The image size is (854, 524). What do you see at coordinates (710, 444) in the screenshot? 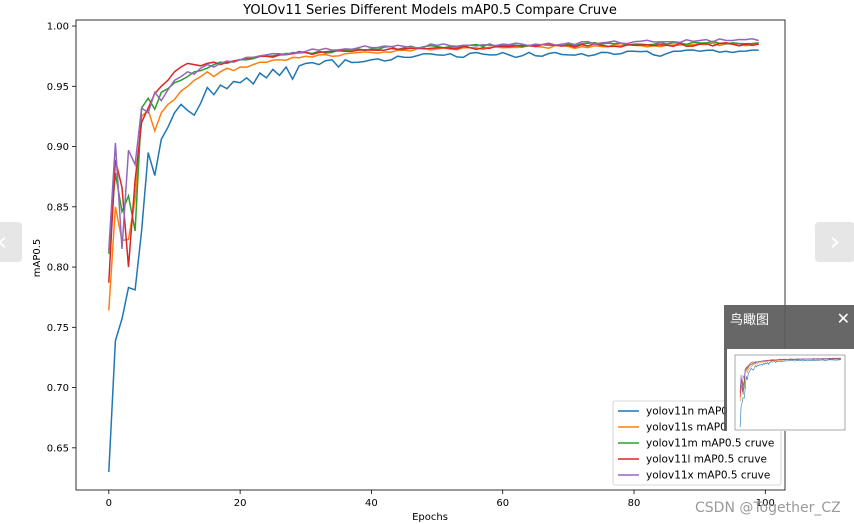
I see `legend-label: yolov11m mAP0.5 cruve` at bounding box center [710, 444].